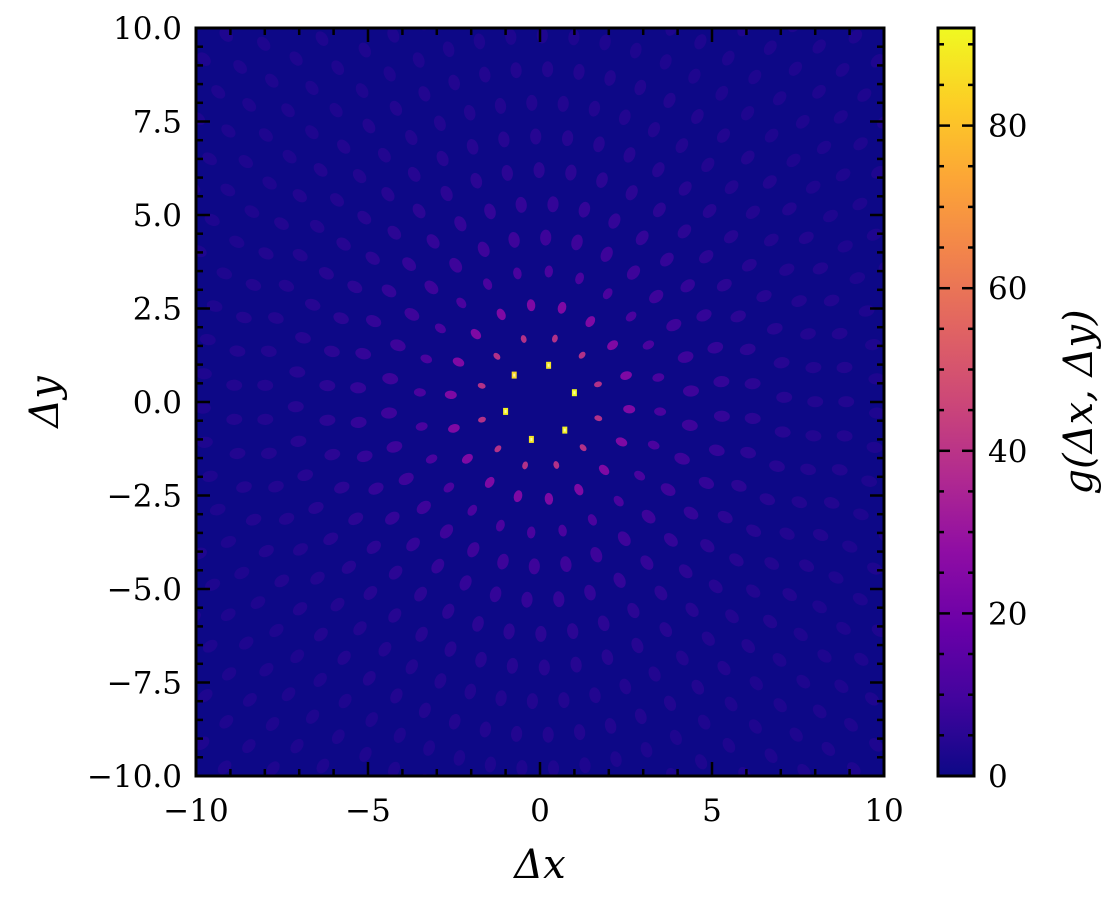 This screenshot has width=1113, height=904. What do you see at coordinates (157, 310) in the screenshot?
I see `y-tick-label: 2.5` at bounding box center [157, 310].